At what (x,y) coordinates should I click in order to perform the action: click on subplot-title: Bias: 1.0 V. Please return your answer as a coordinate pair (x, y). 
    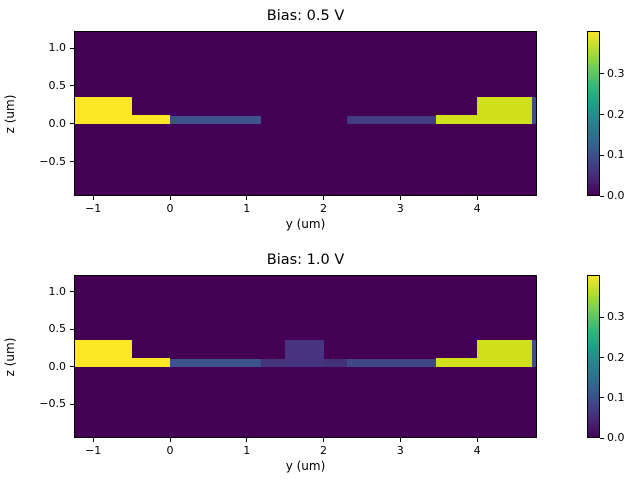
    Looking at the image, I should click on (305, 260).